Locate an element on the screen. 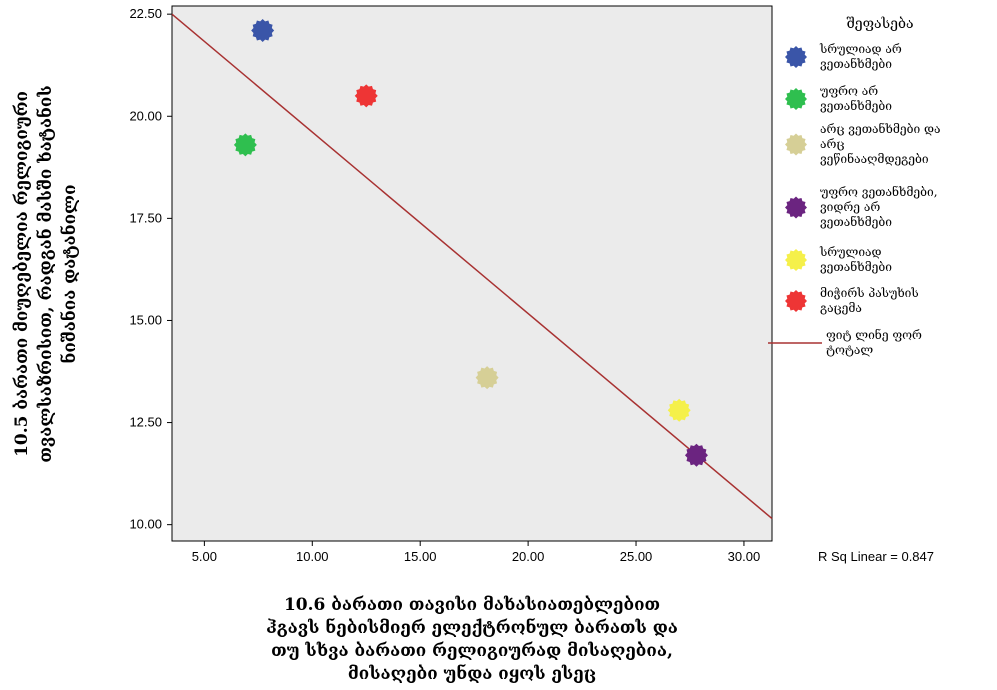  legend-fit-line-label: ფიტ ლინე ფორ is located at coordinates (874, 334).